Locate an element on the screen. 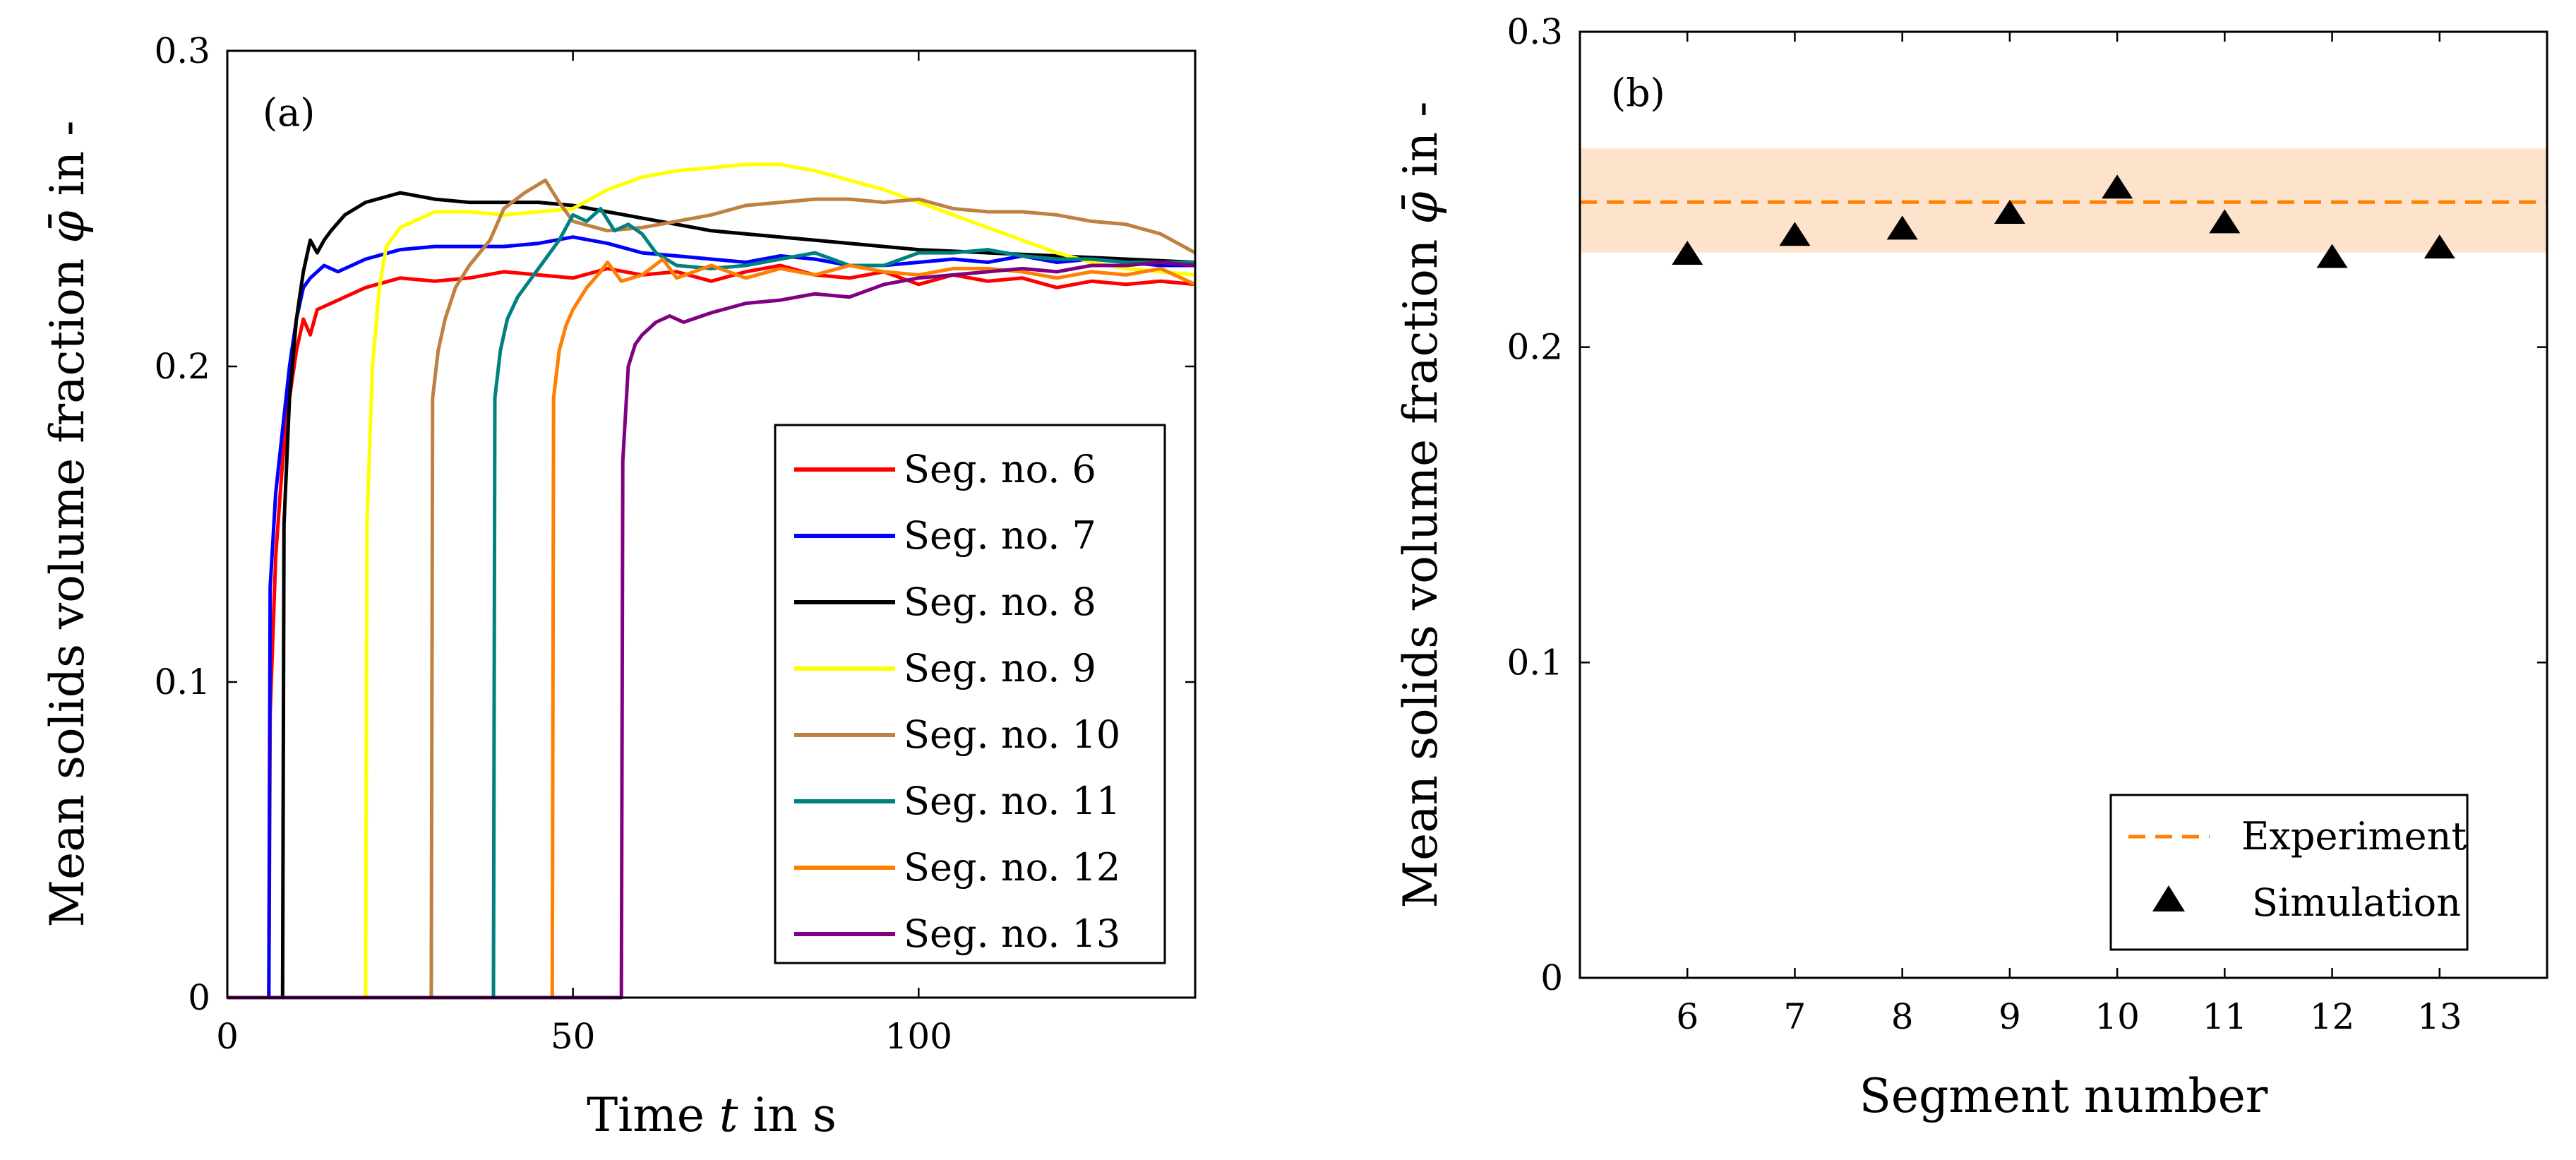  x-tick-label: 8 is located at coordinates (1902, 1016).